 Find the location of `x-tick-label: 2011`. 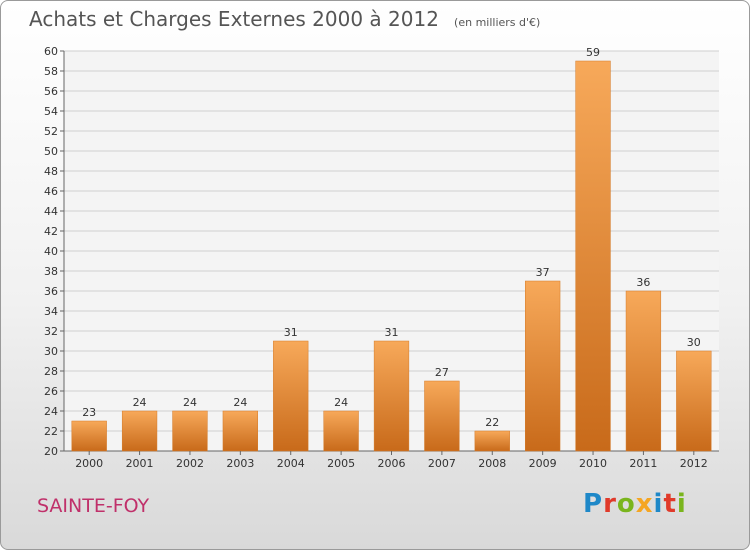

x-tick-label: 2011 is located at coordinates (643, 463).